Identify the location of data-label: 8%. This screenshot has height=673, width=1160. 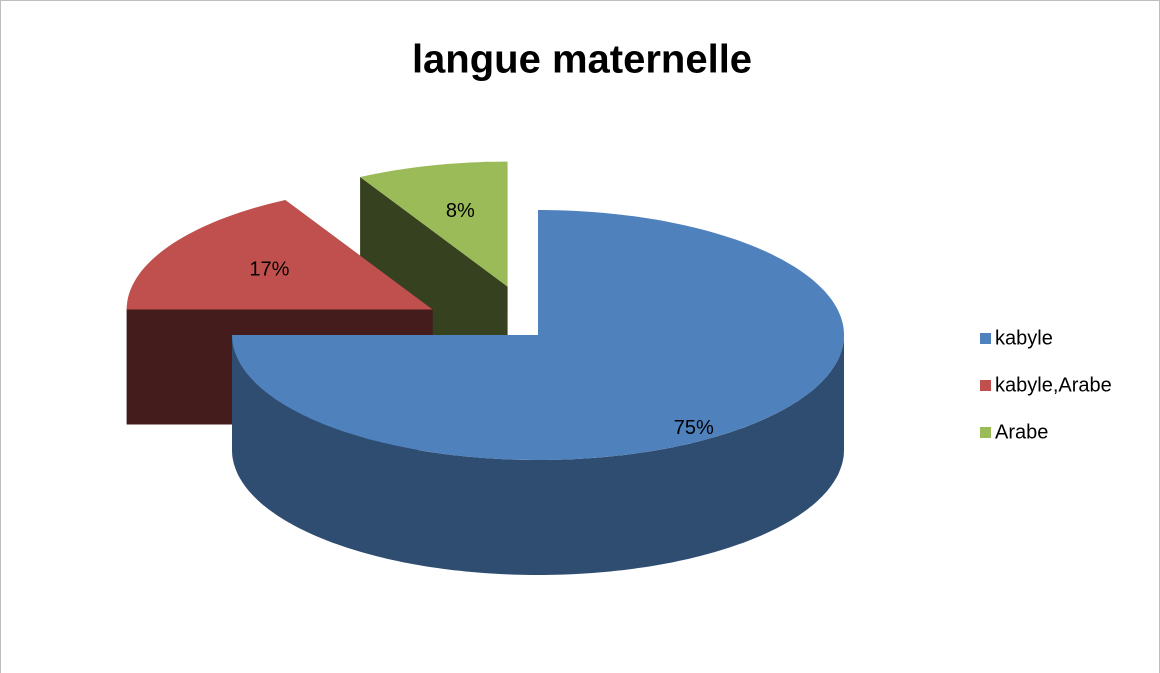
(460, 211).